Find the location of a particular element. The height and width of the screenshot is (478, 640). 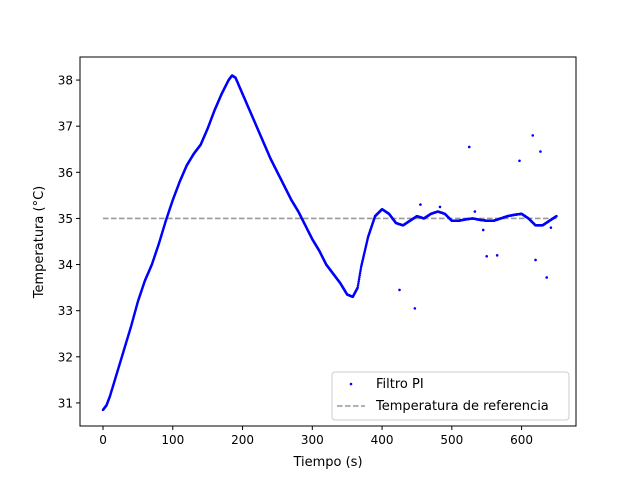

x-tick-label: 0 is located at coordinates (103, 440).